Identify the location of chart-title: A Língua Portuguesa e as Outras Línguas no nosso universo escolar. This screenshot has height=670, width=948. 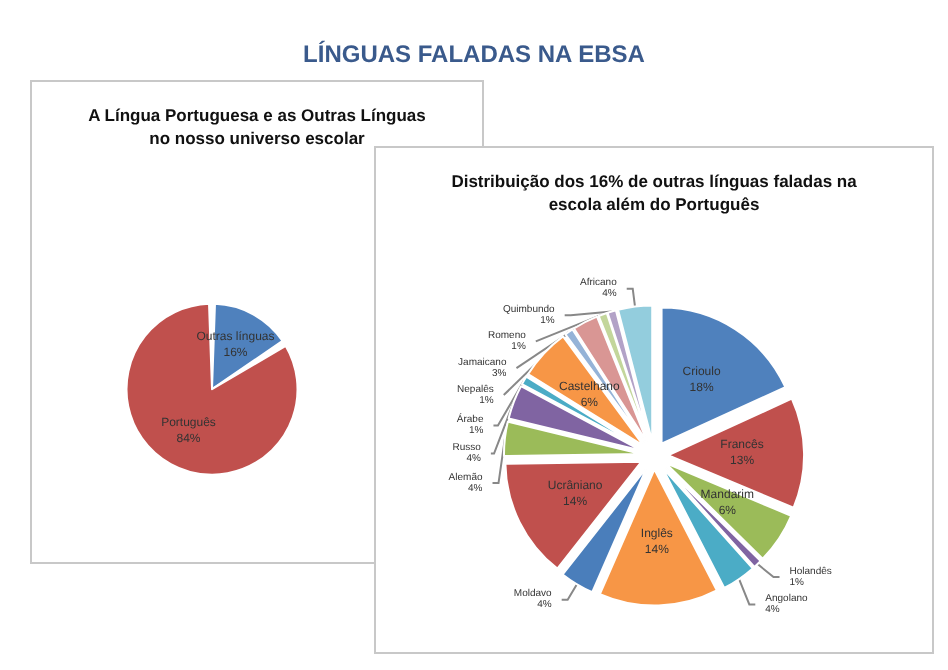
(257, 127).